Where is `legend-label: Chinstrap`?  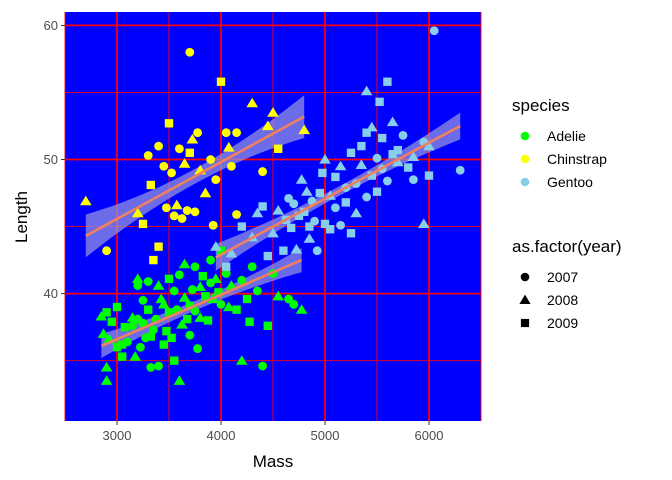 legend-label: Chinstrap is located at coordinates (577, 159).